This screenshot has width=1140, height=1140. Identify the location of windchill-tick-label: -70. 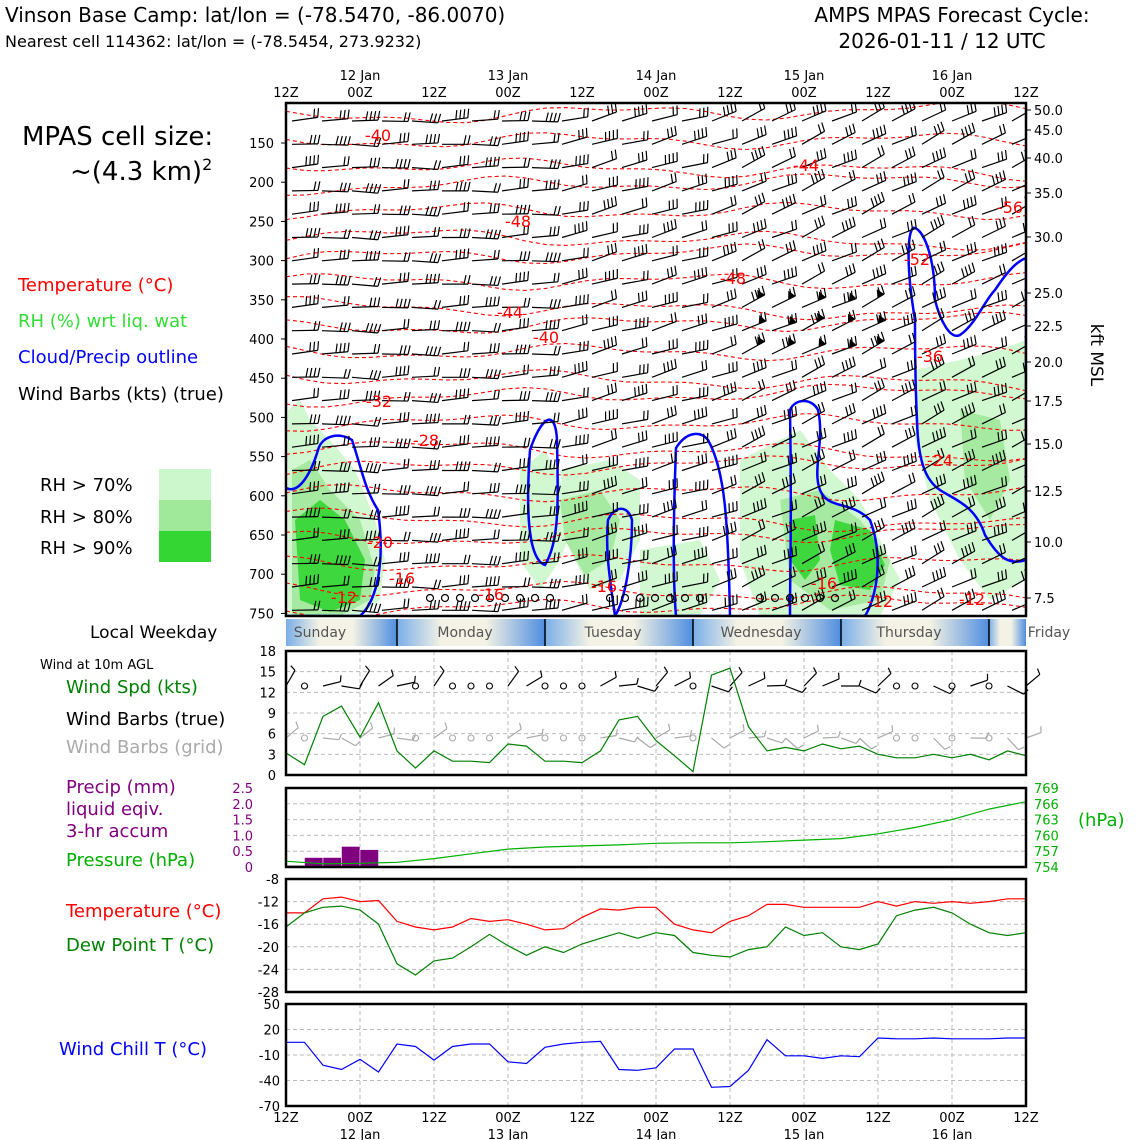
(269, 1107).